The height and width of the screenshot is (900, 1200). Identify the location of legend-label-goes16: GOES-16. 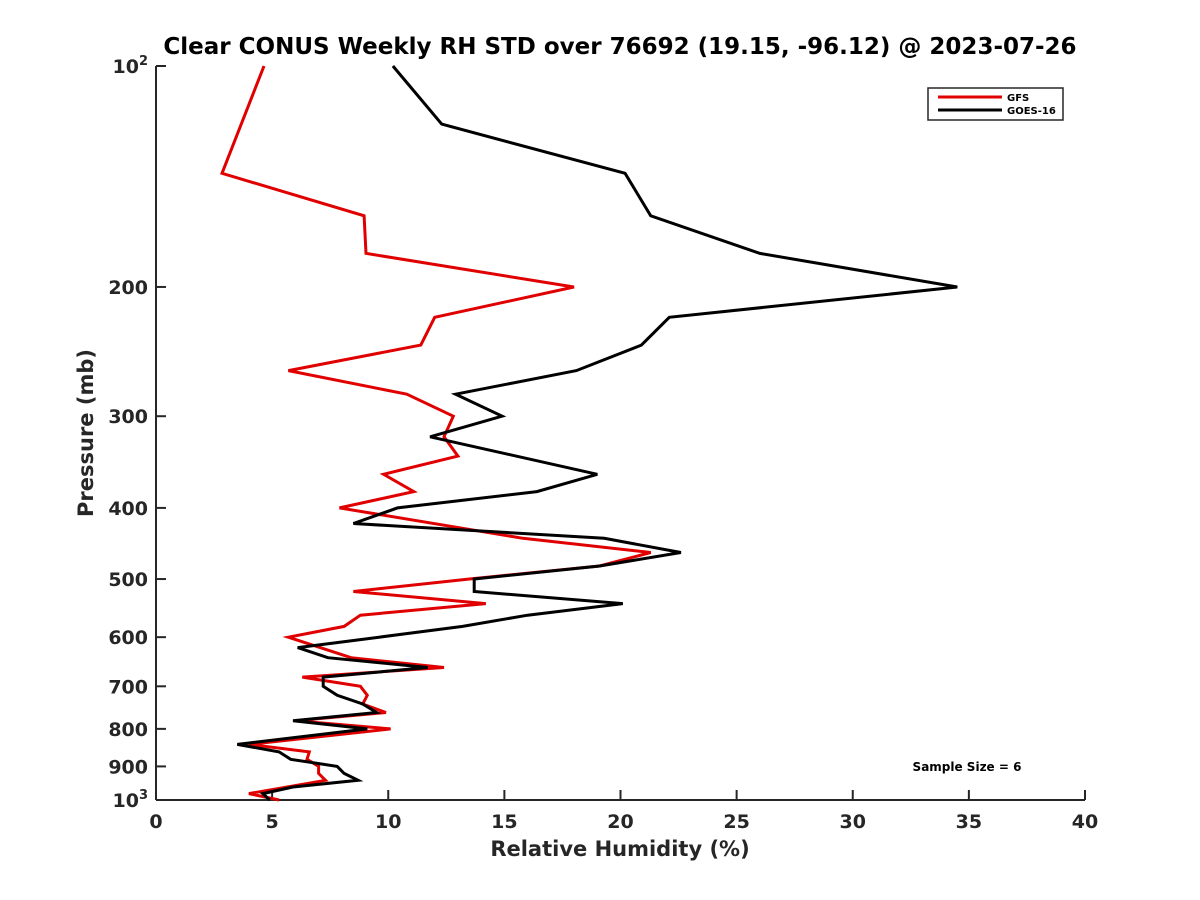
(1031, 111).